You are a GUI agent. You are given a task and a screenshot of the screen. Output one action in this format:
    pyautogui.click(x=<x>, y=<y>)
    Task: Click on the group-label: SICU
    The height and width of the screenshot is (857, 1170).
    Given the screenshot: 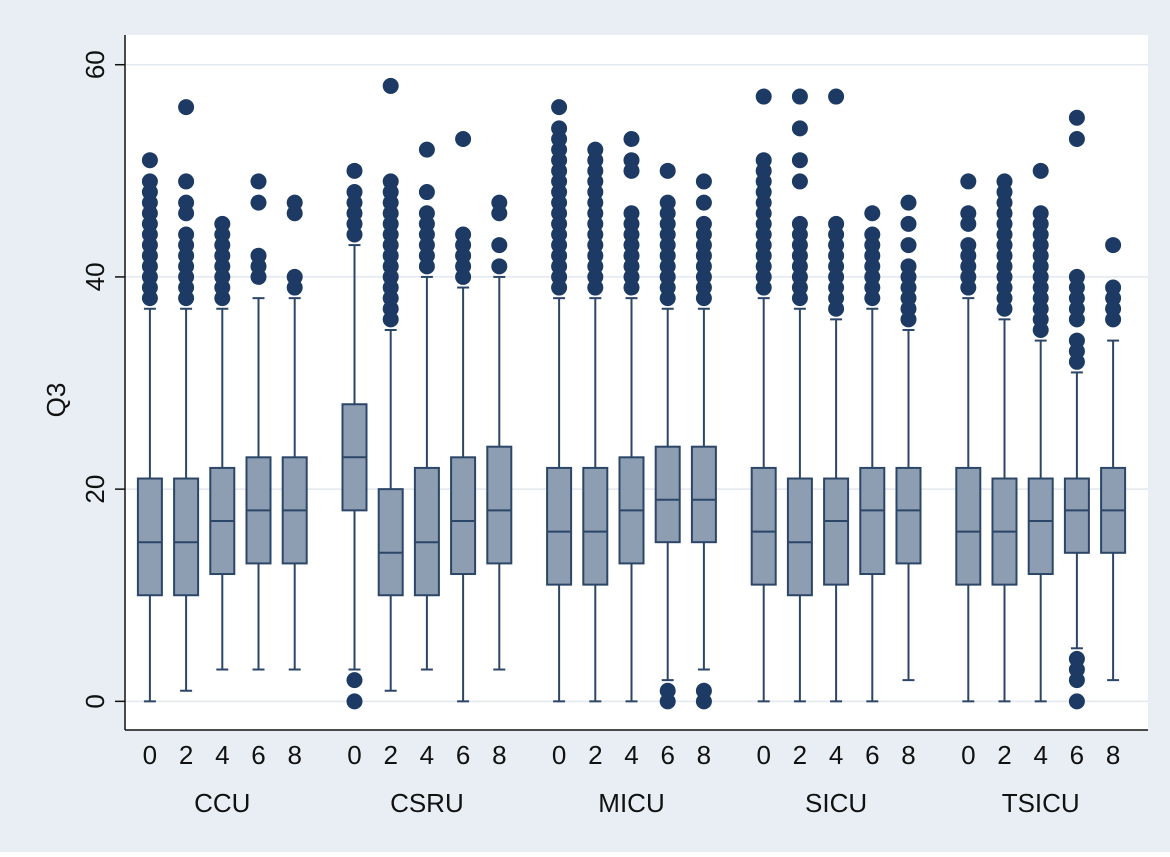 What is the action you would take?
    pyautogui.click(x=836, y=803)
    